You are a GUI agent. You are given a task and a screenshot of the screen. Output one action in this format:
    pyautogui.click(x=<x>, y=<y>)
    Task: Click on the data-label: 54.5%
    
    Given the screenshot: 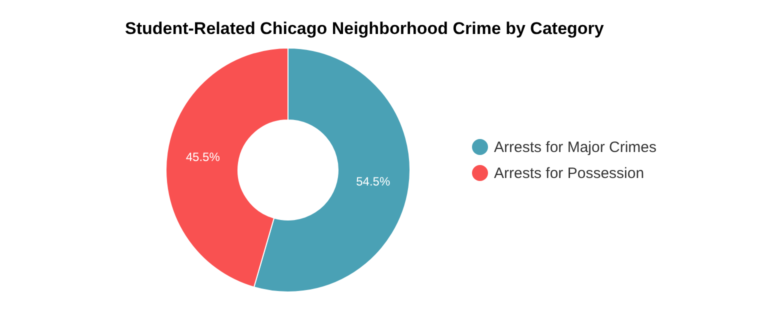 What is the action you would take?
    pyautogui.click(x=373, y=181)
    